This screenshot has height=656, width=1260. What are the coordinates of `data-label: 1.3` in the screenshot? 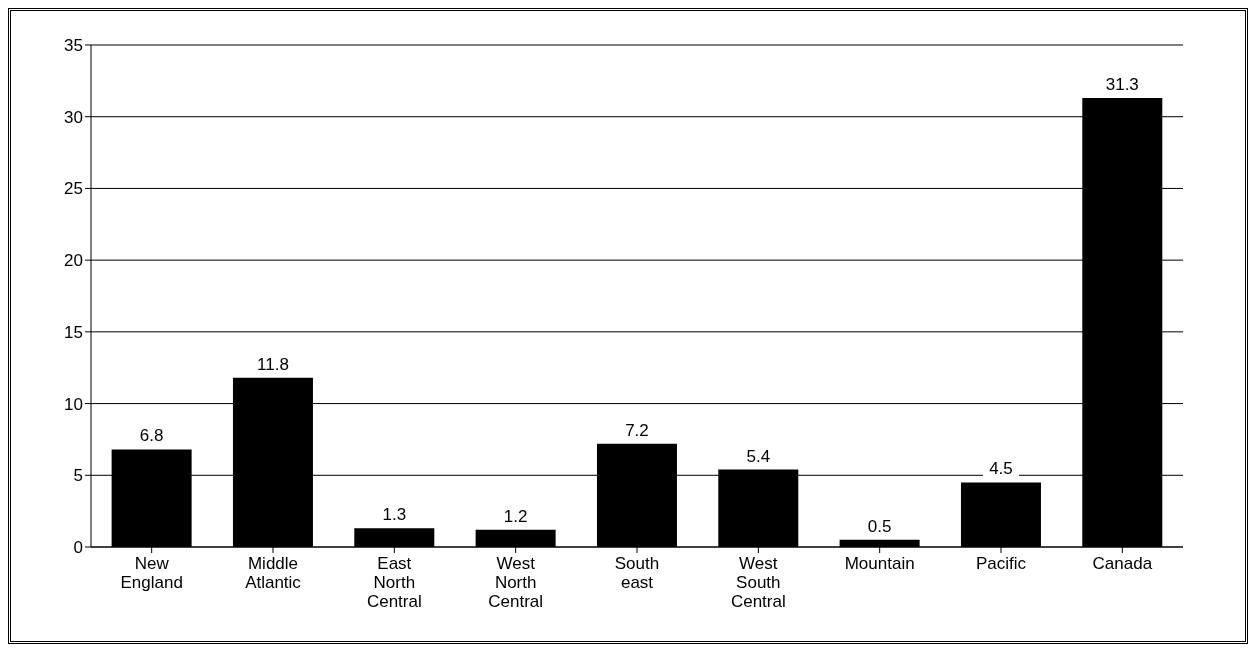 It's located at (394, 515).